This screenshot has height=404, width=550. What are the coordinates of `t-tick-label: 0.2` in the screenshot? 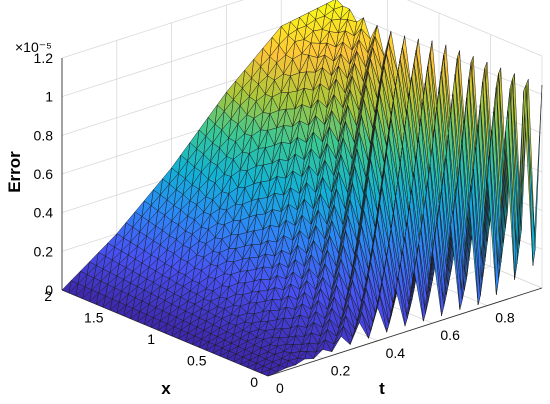 It's located at (341, 370).